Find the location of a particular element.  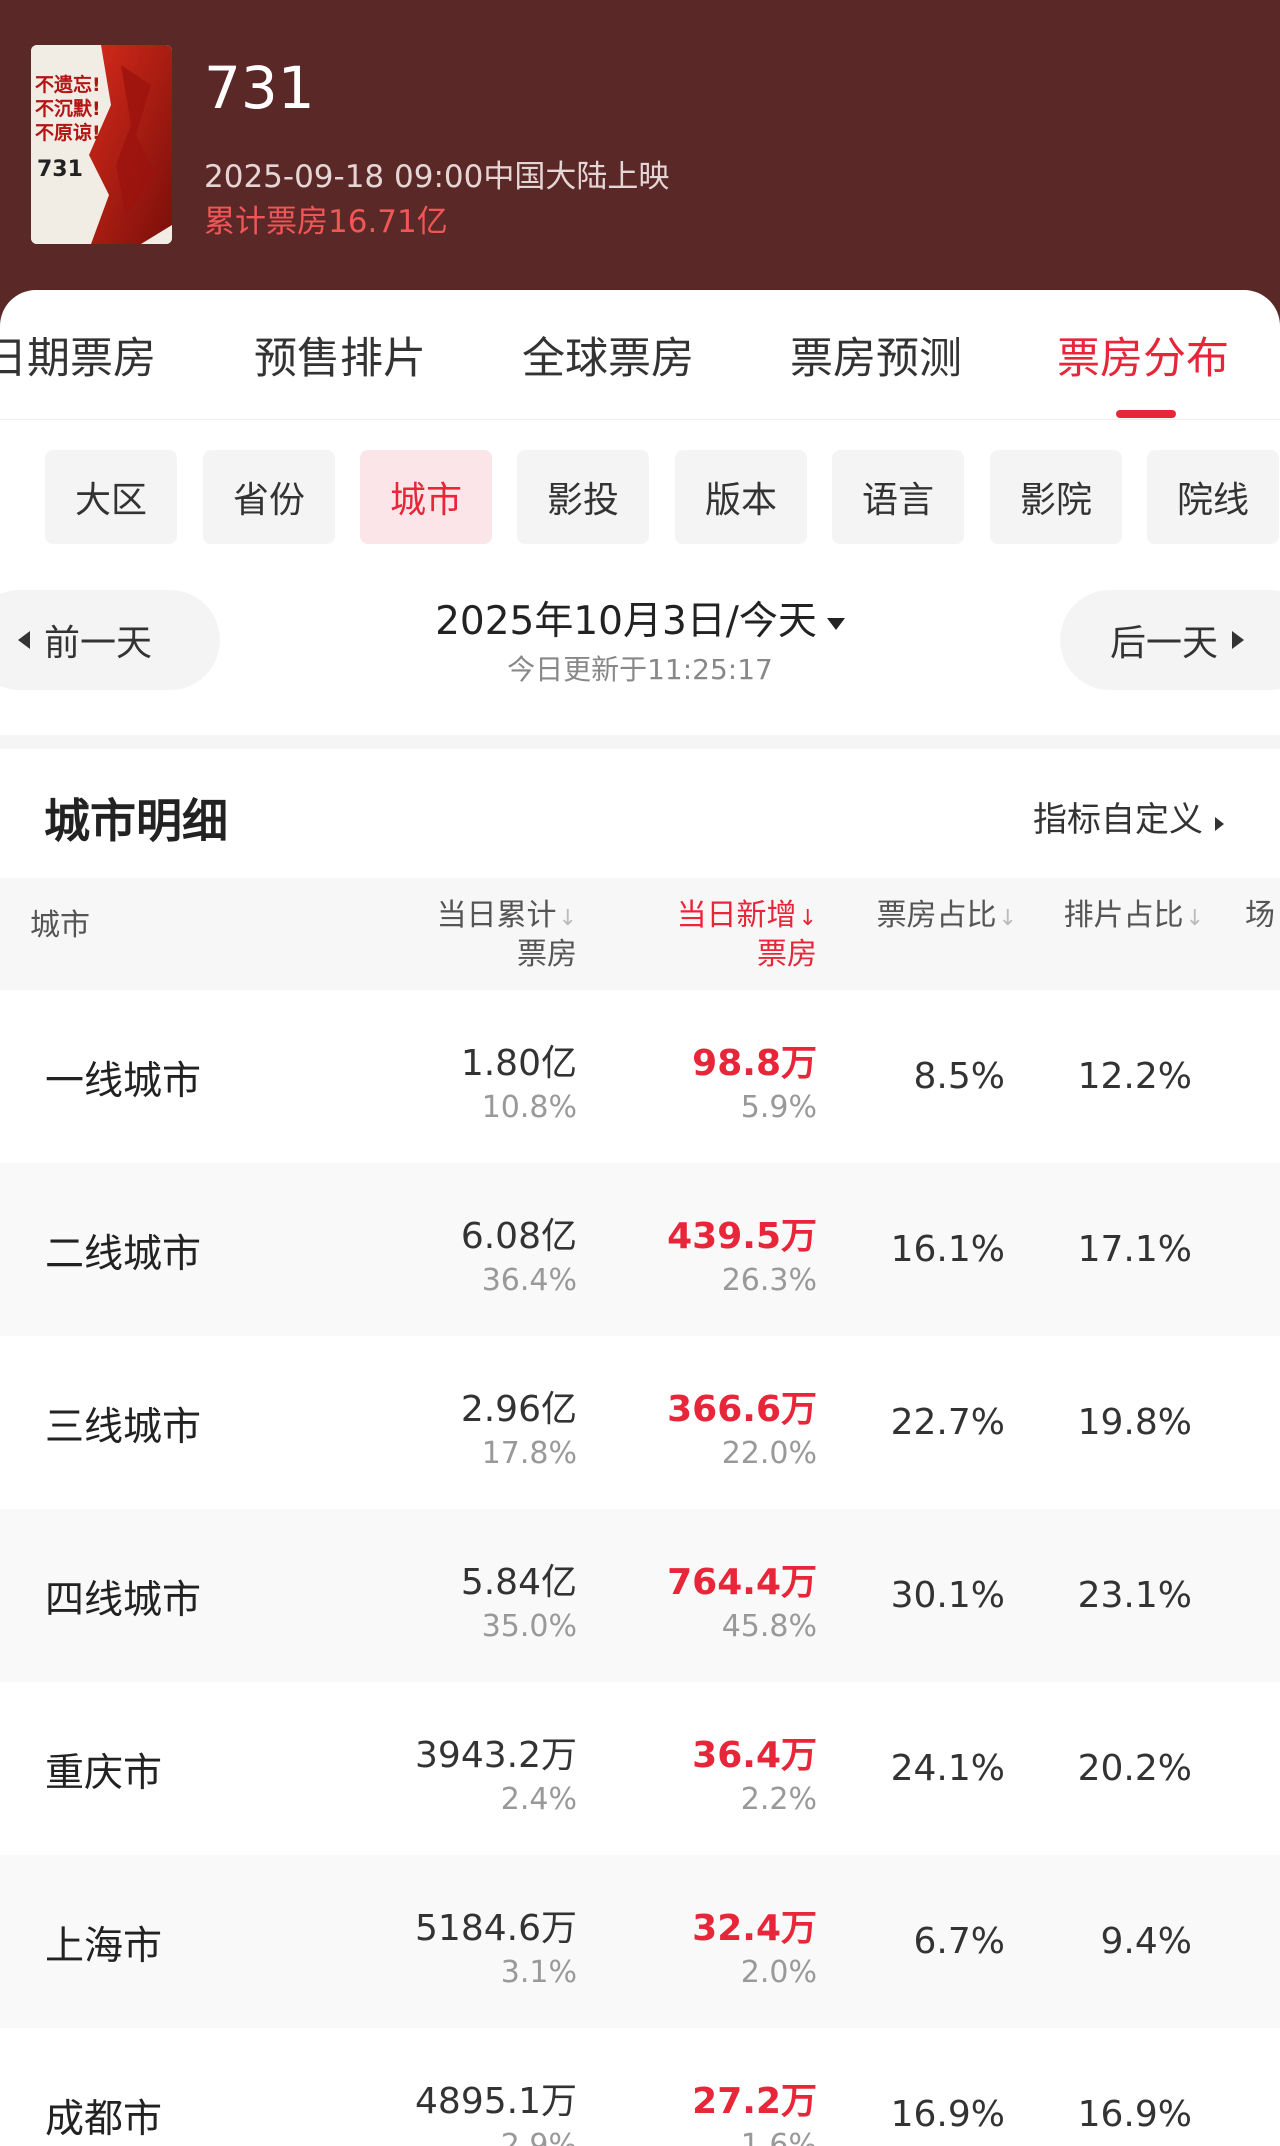

tab-box-office-distribution: 票房分布 is located at coordinates (1143, 359).